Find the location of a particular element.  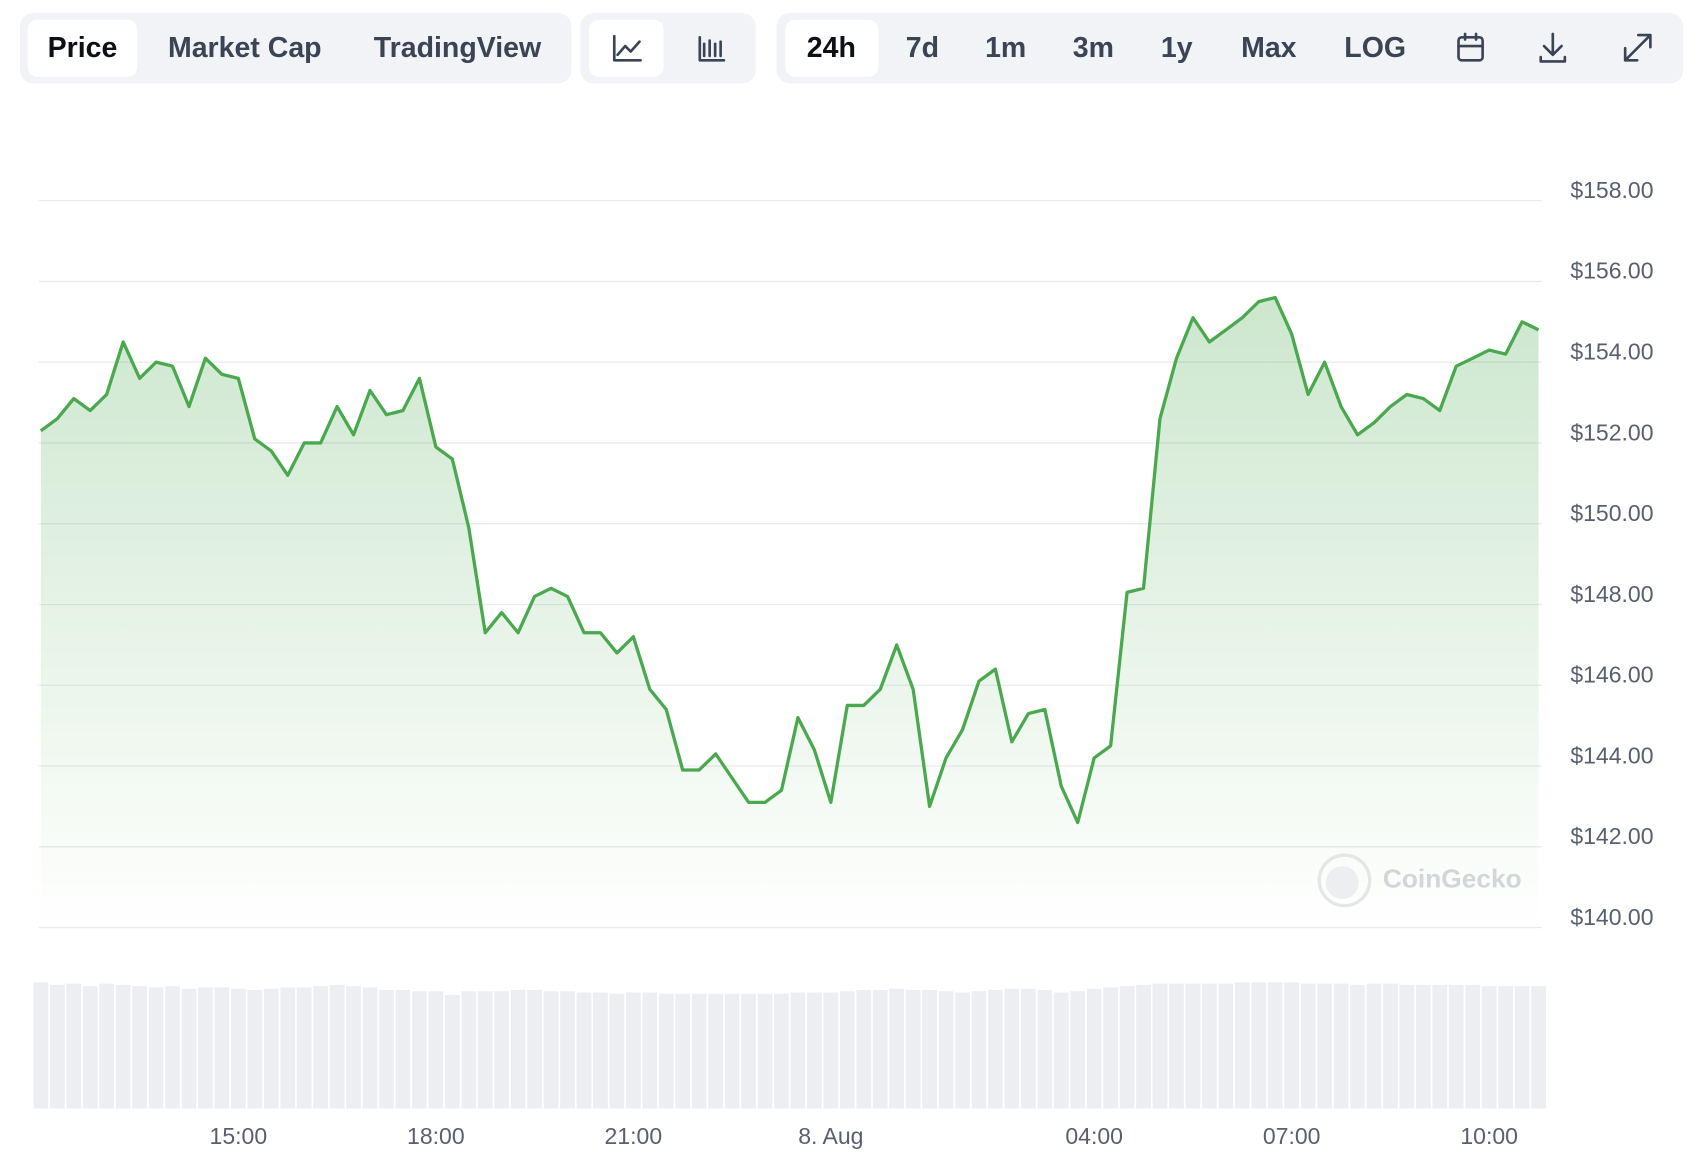

y-tick-label: $156.00 is located at coordinates (1611, 271).